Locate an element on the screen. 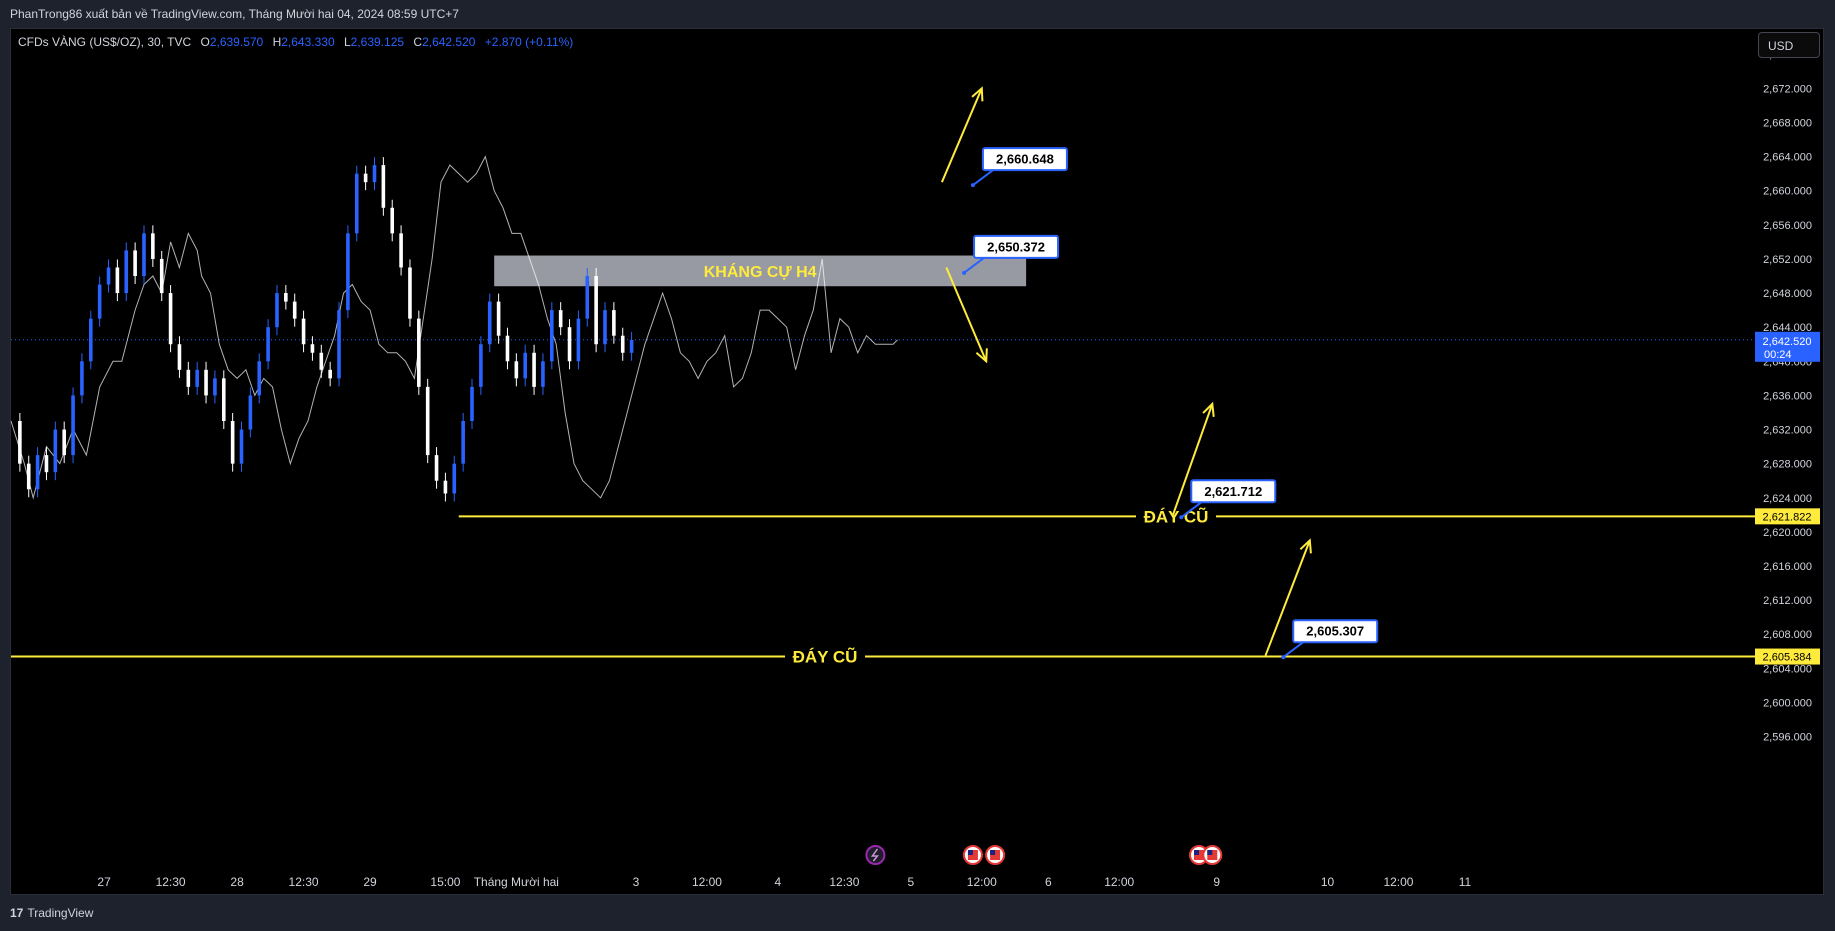  price-tick-label: 2,620.000 is located at coordinates (1787, 533).